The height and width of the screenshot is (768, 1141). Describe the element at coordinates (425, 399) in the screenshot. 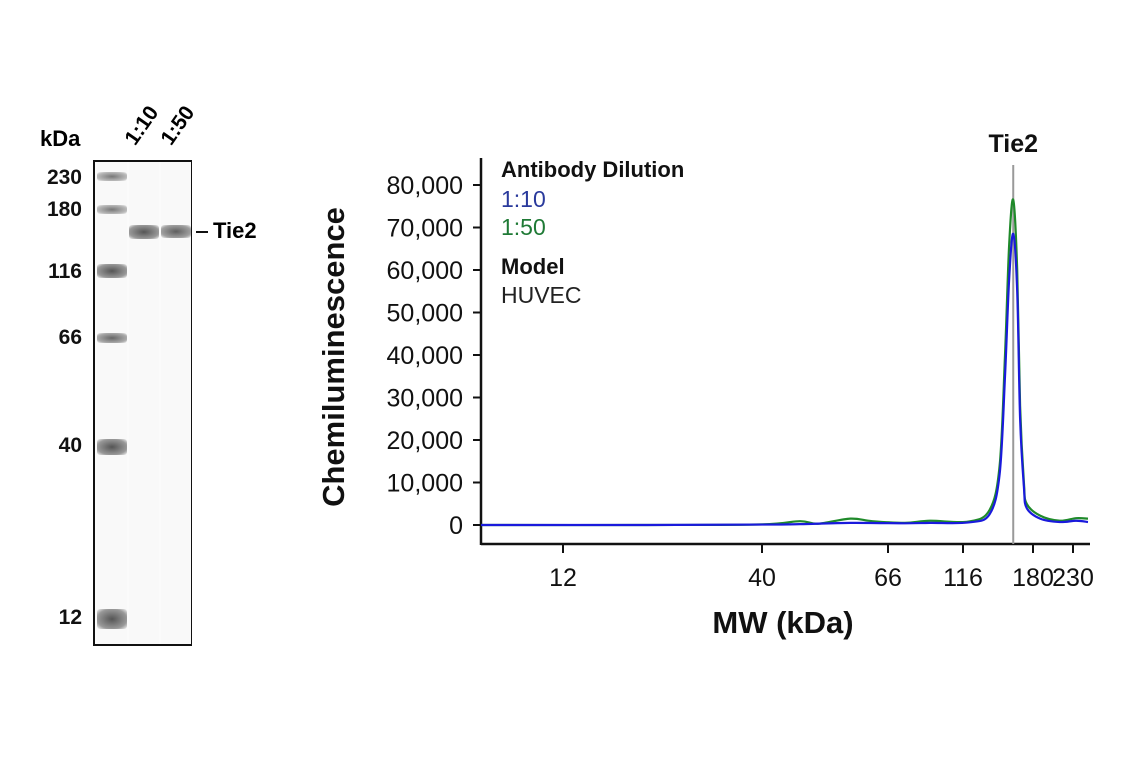

I see `y-tick-label: 30,000` at that location.